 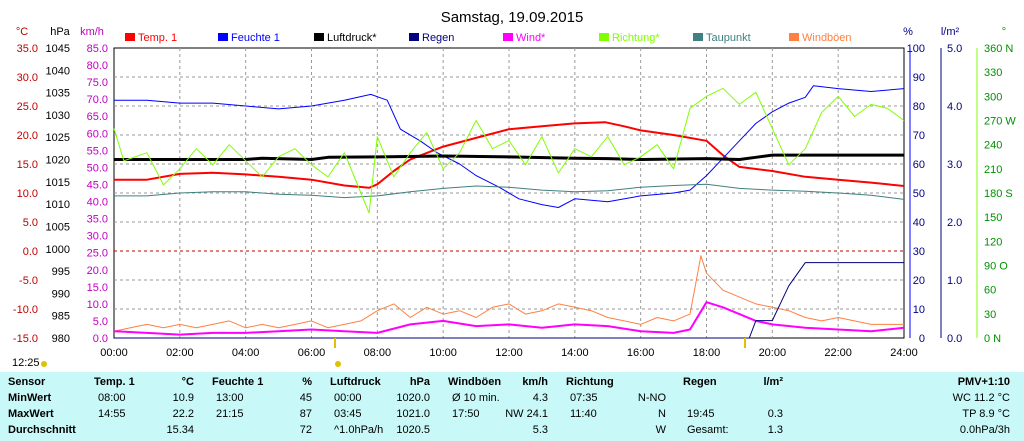 I want to click on rain-tick-label: 0.0, so click(x=954, y=339).